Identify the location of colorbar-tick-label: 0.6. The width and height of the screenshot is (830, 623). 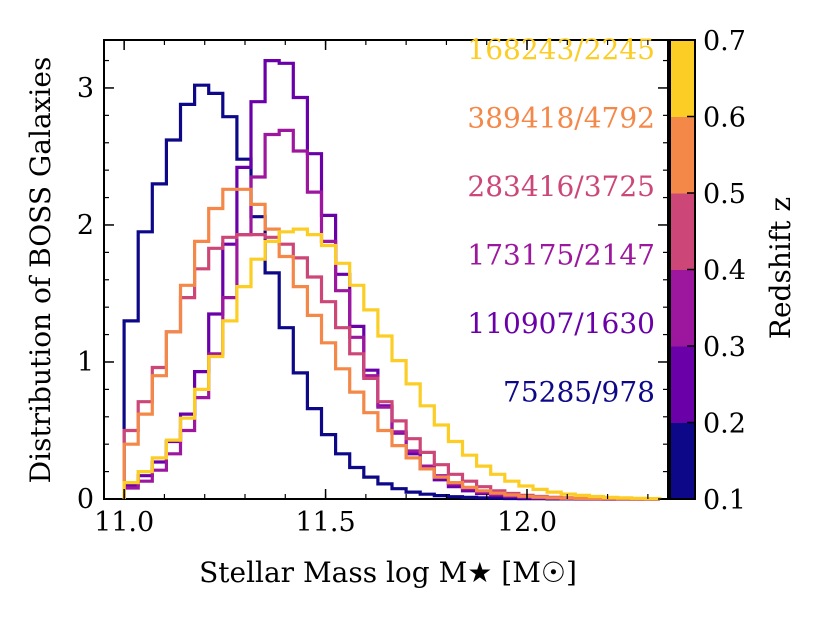
(724, 118).